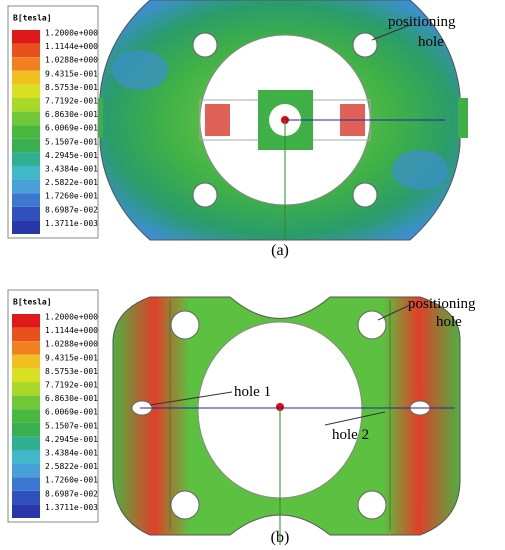  What do you see at coordinates (280, 537) in the screenshot?
I see `caption: (b)` at bounding box center [280, 537].